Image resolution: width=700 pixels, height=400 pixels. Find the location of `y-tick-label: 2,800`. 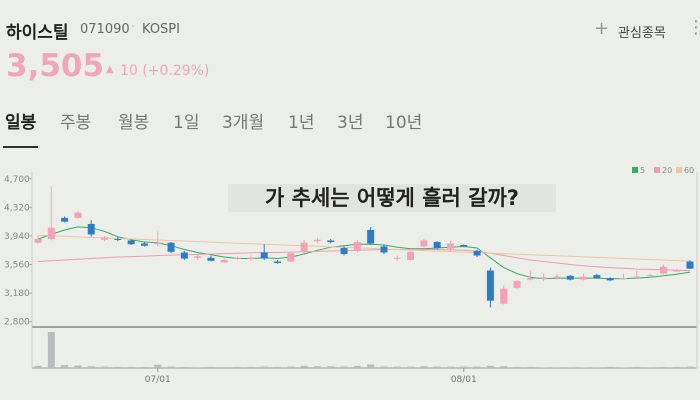

y-tick-label: 2,800 is located at coordinates (17, 323).